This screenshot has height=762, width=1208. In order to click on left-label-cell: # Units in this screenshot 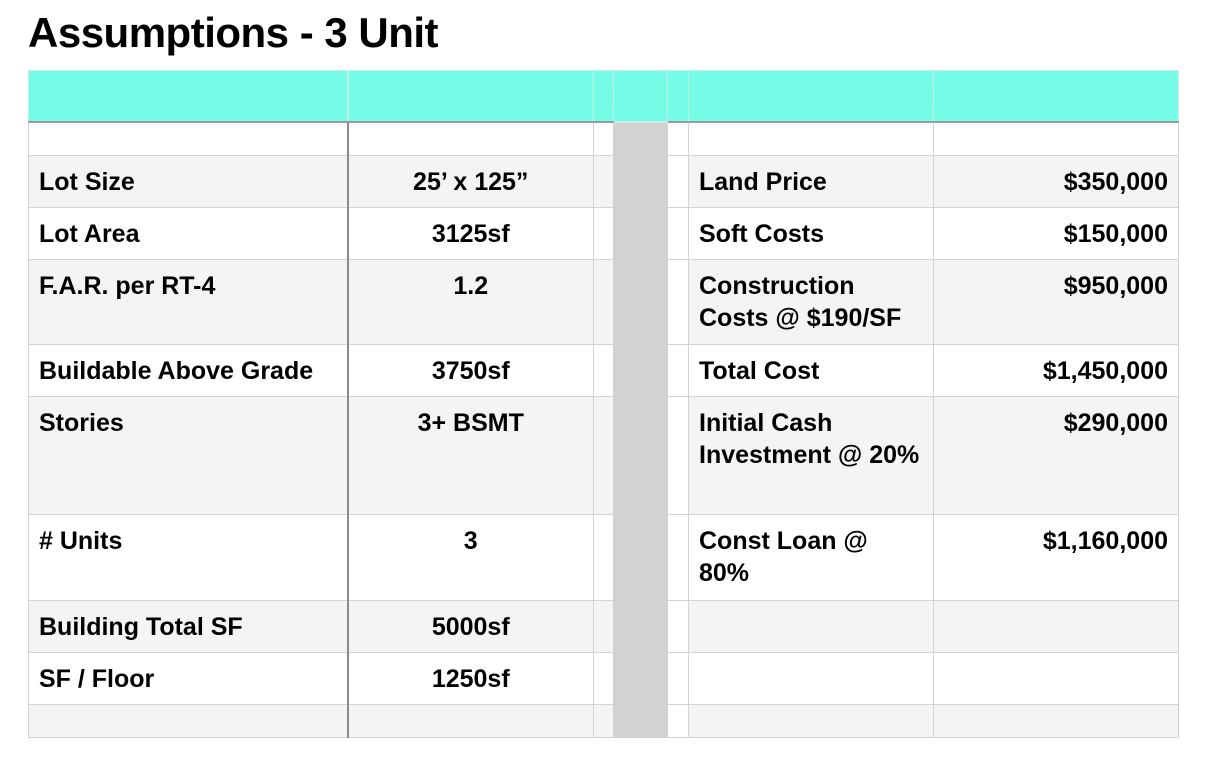, I will do `click(188, 557)`.